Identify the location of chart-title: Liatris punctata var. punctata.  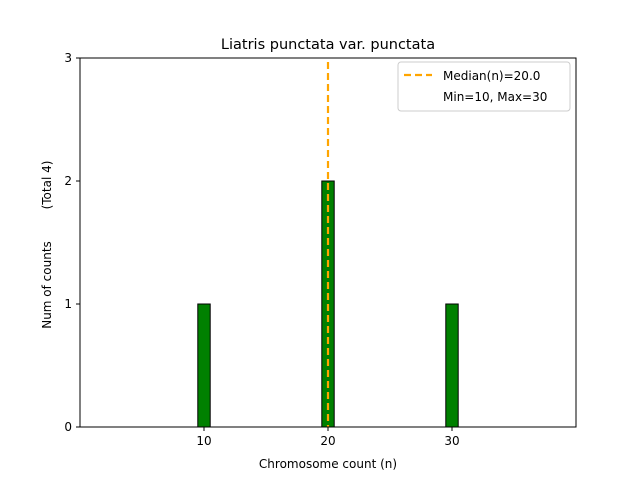
(328, 45).